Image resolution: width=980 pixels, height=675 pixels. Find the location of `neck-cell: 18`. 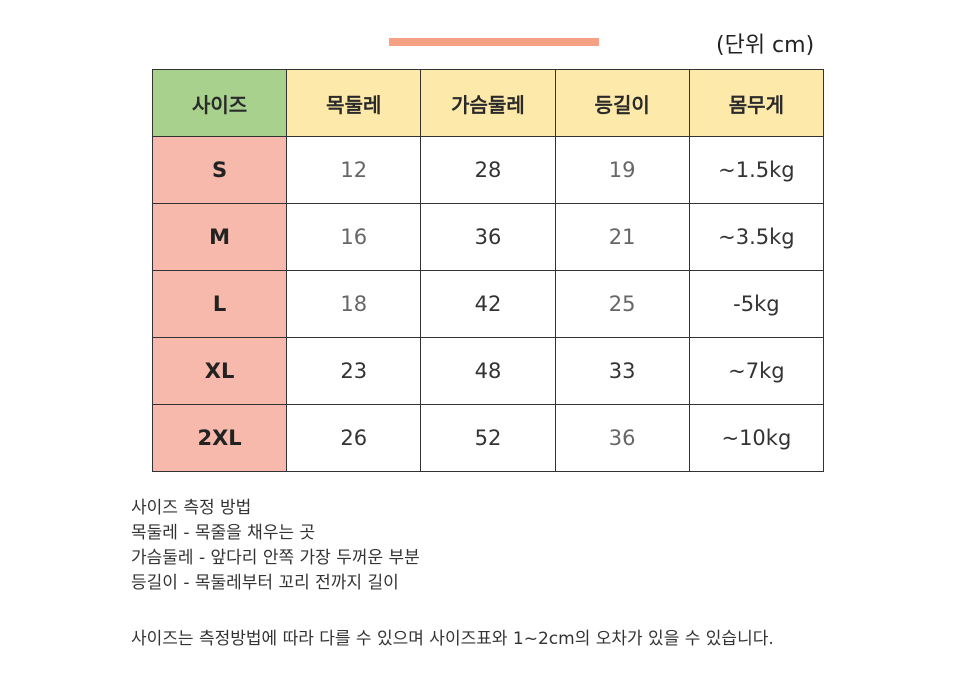

neck-cell: 18 is located at coordinates (354, 304).